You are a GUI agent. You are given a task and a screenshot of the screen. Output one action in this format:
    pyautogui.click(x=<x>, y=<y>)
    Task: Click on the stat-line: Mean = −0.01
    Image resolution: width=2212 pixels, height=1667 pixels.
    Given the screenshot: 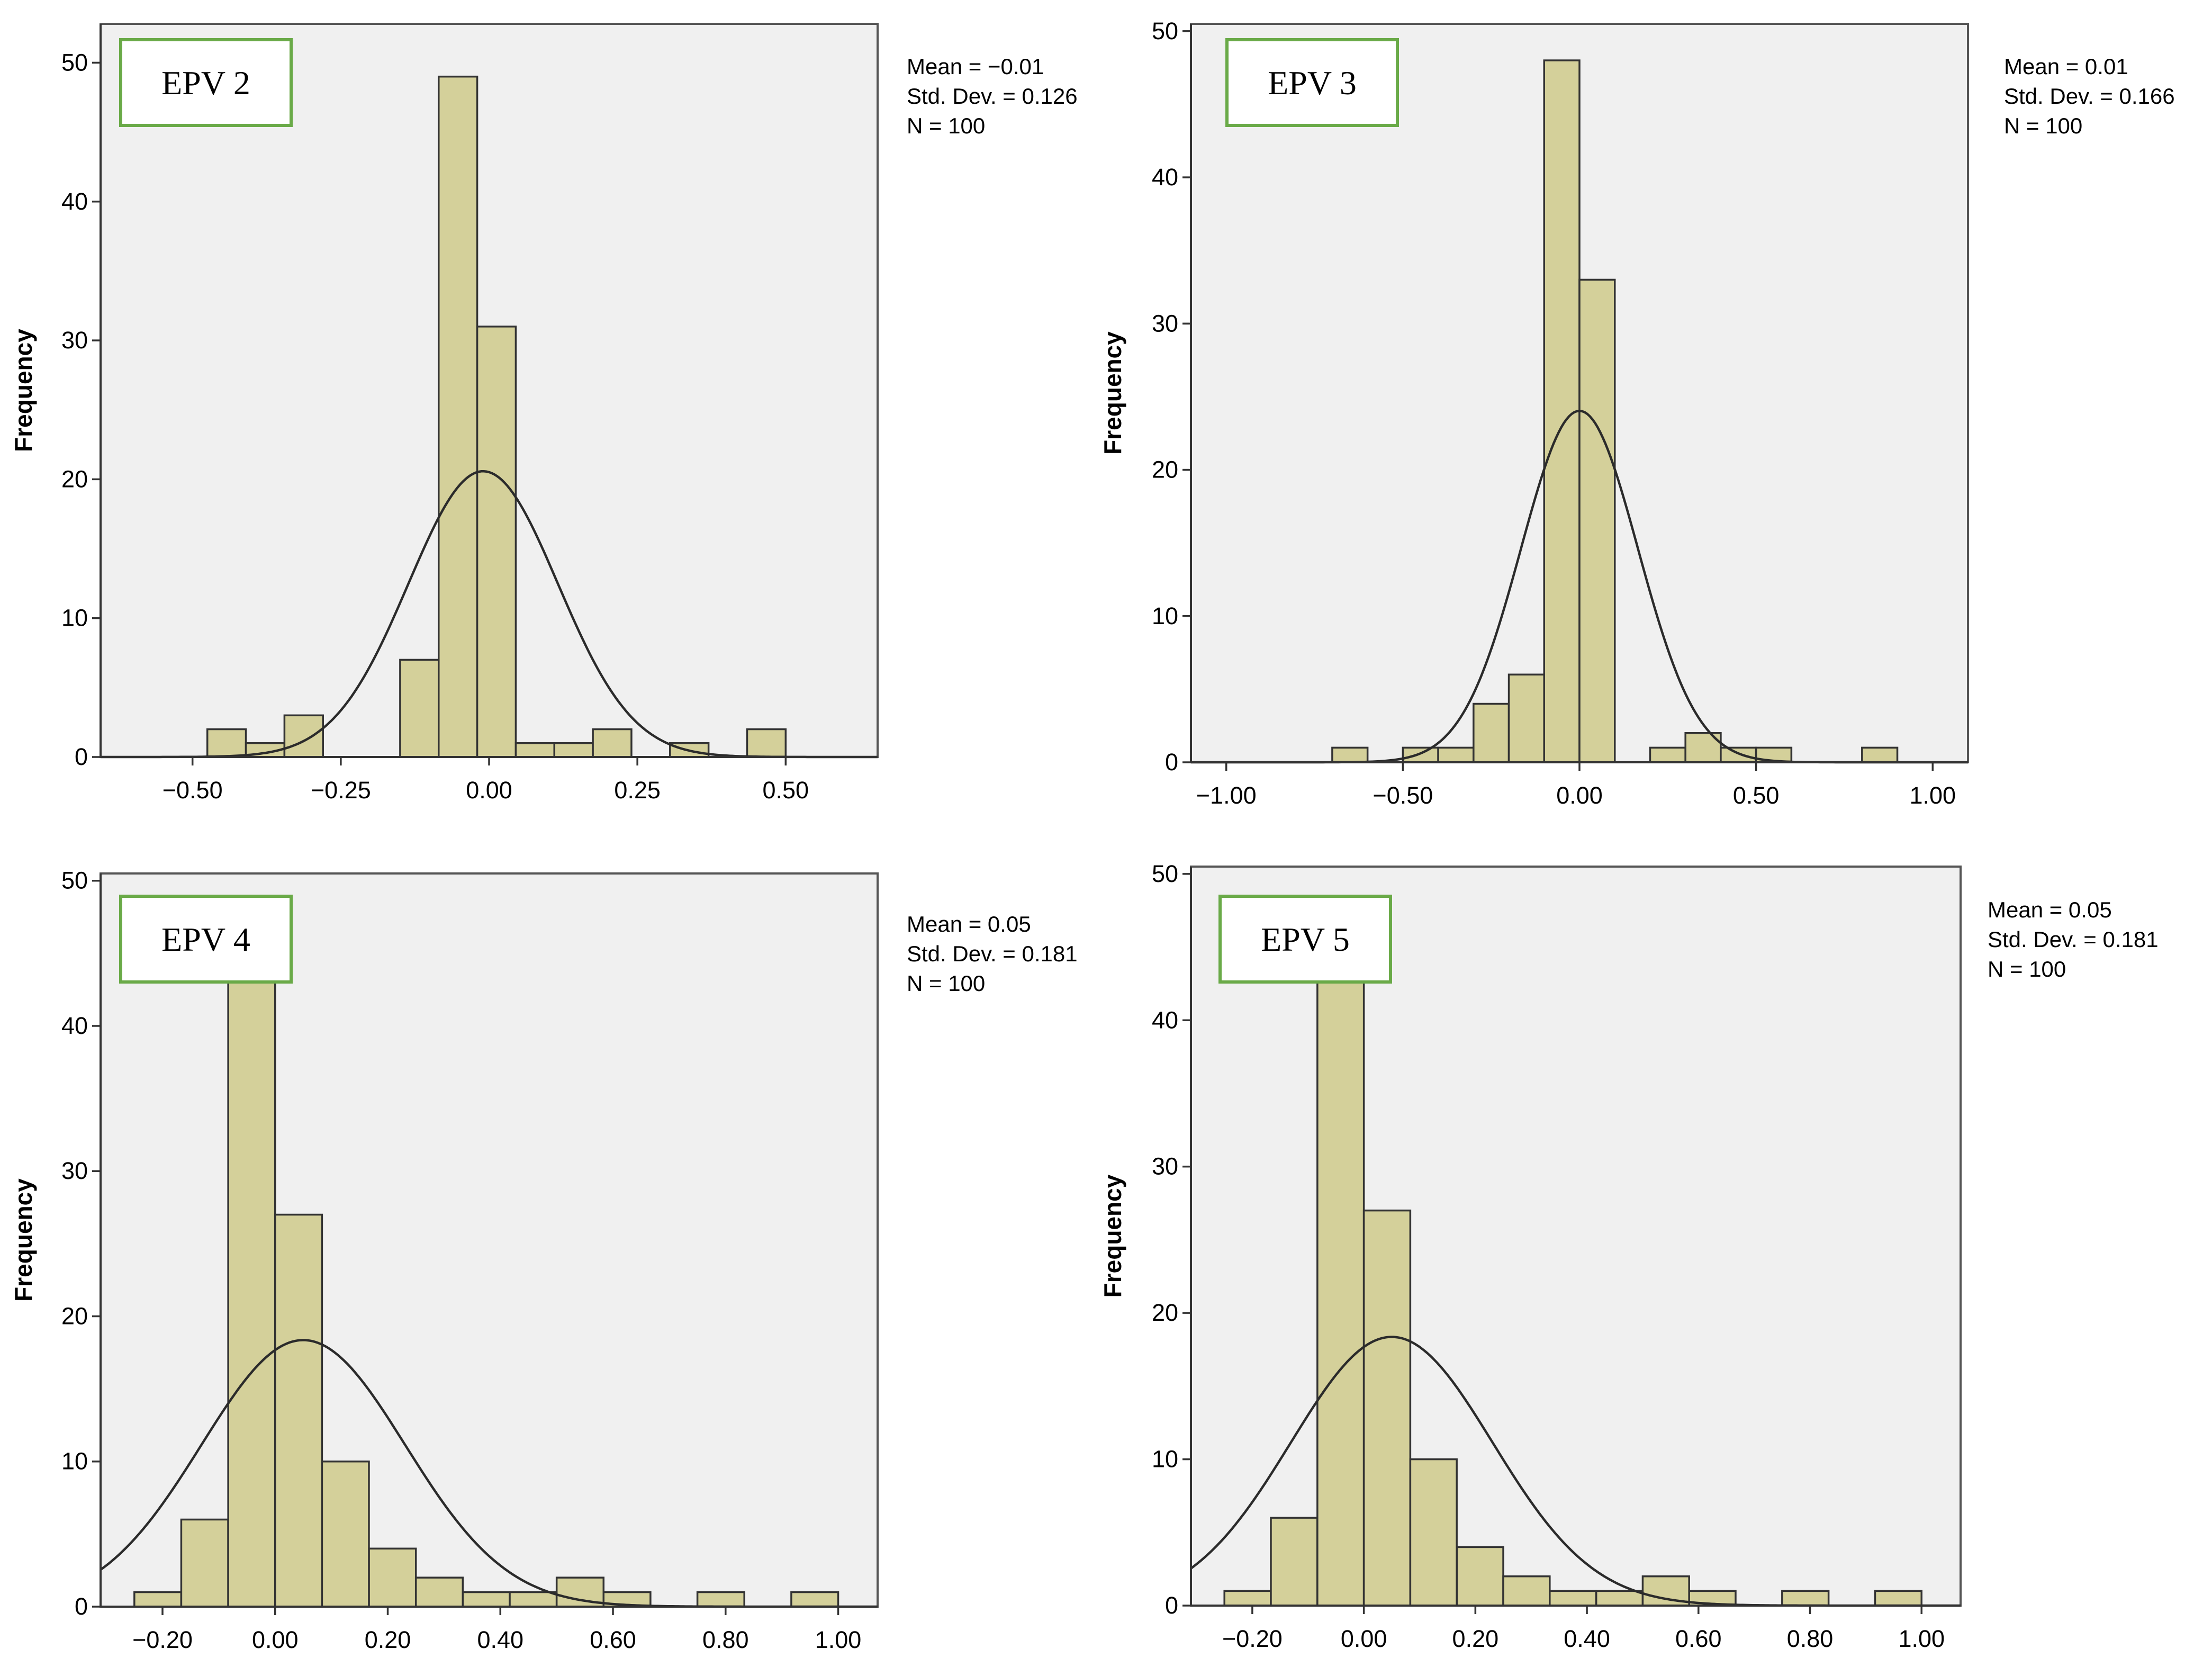 What is the action you would take?
    pyautogui.click(x=975, y=66)
    